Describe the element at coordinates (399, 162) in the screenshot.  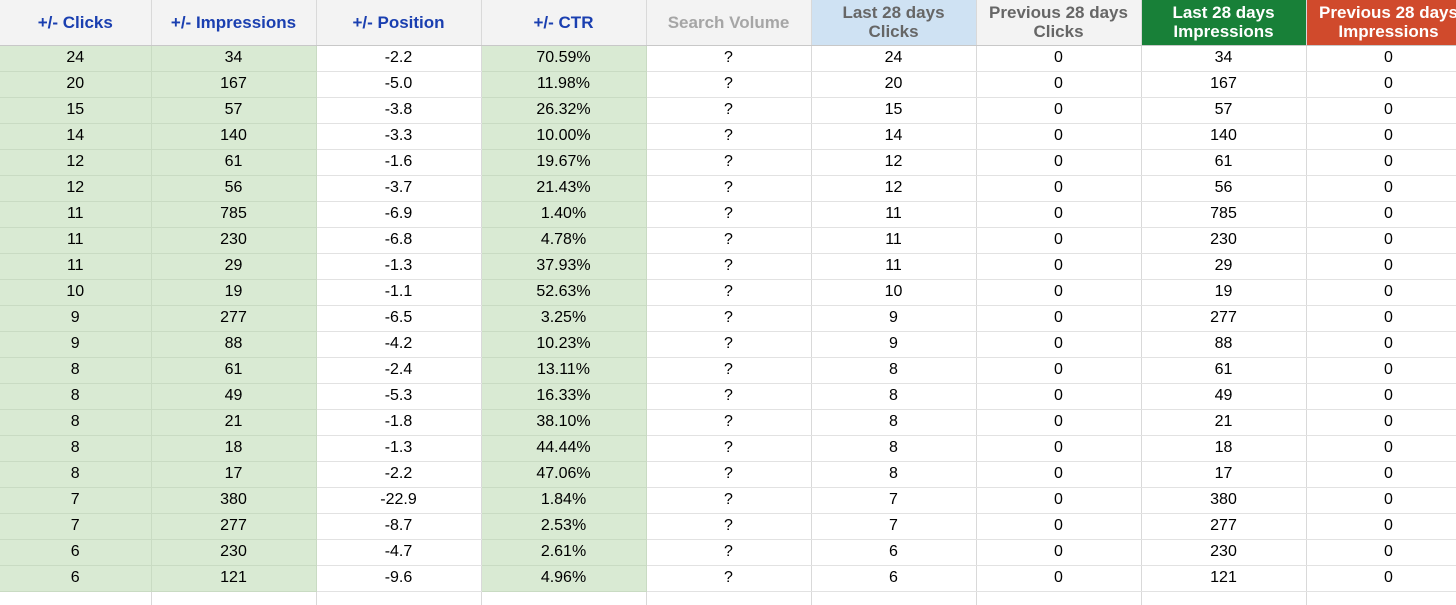
I see `table-cell: -1.6` at that location.